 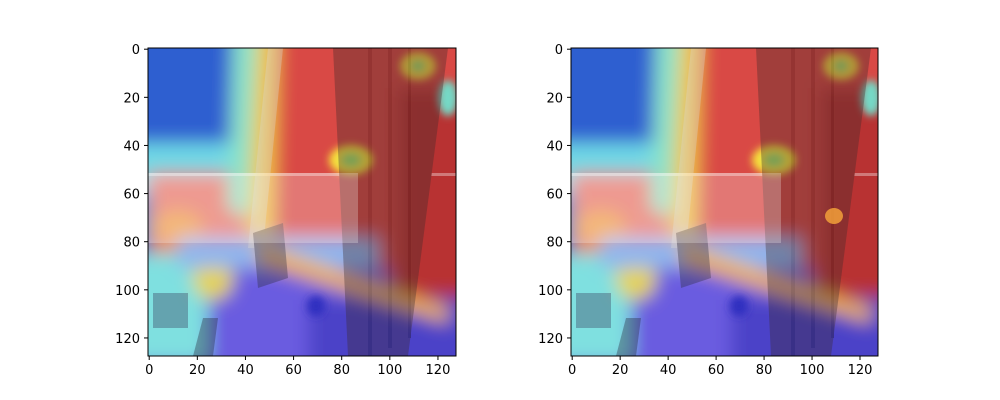 What do you see at coordinates (136, 50) in the screenshot?
I see `left-y-tick-label: 0` at bounding box center [136, 50].